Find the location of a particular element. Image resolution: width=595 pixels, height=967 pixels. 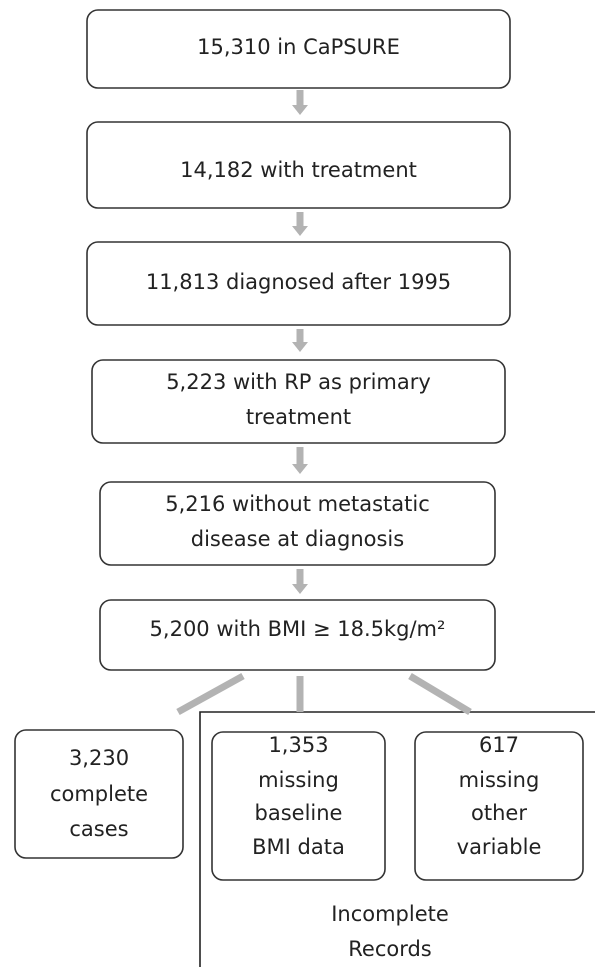

node-label: variable is located at coordinates (499, 847).